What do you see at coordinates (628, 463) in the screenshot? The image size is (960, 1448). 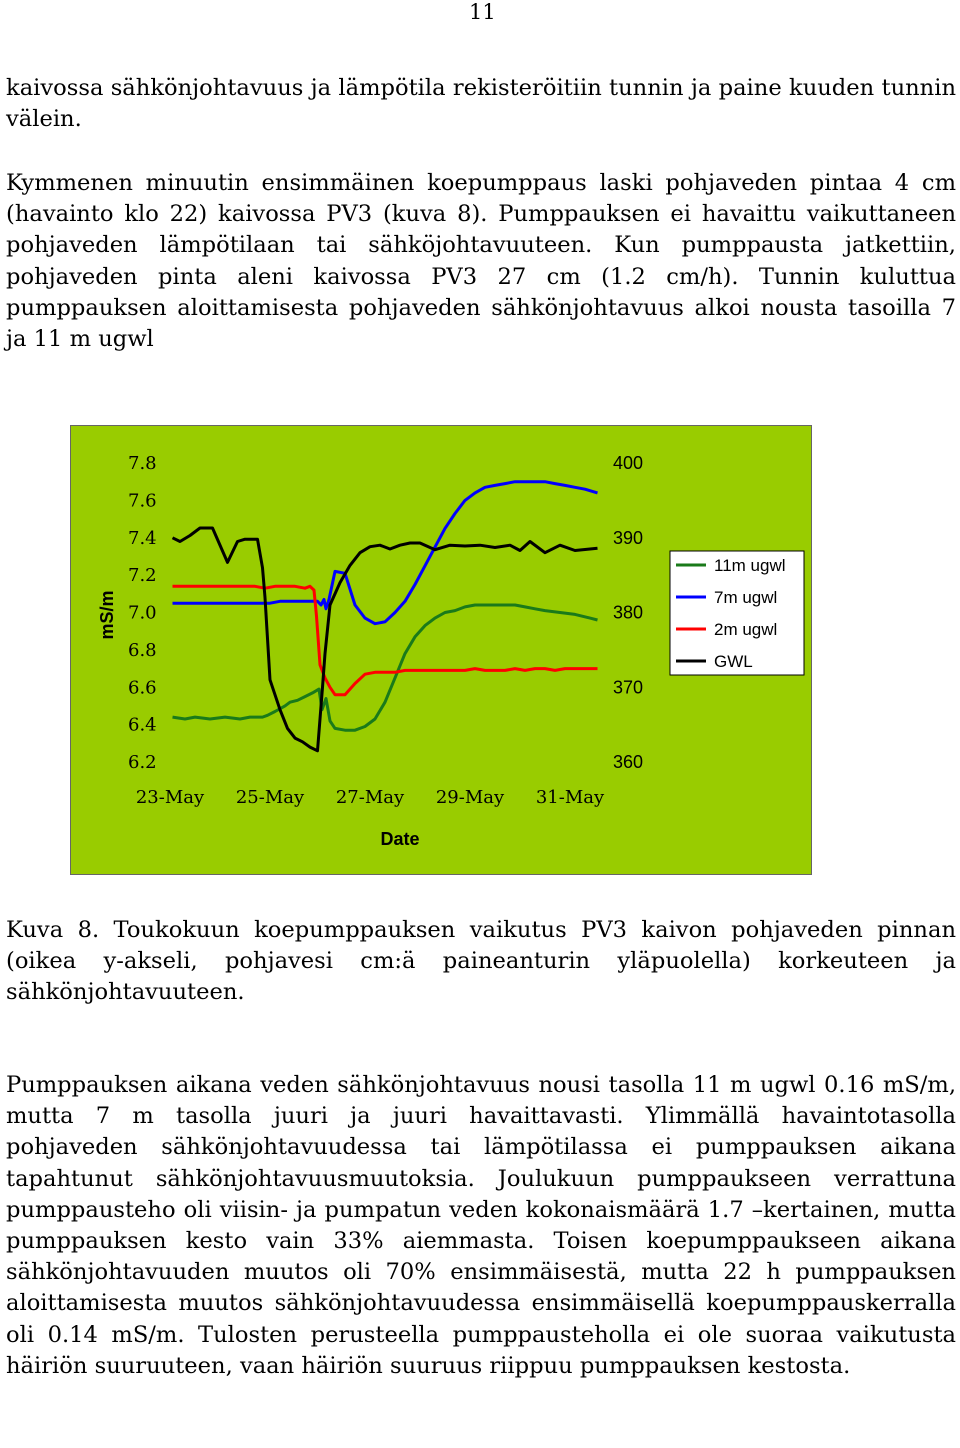 I see `y2-tick-label: 400` at bounding box center [628, 463].